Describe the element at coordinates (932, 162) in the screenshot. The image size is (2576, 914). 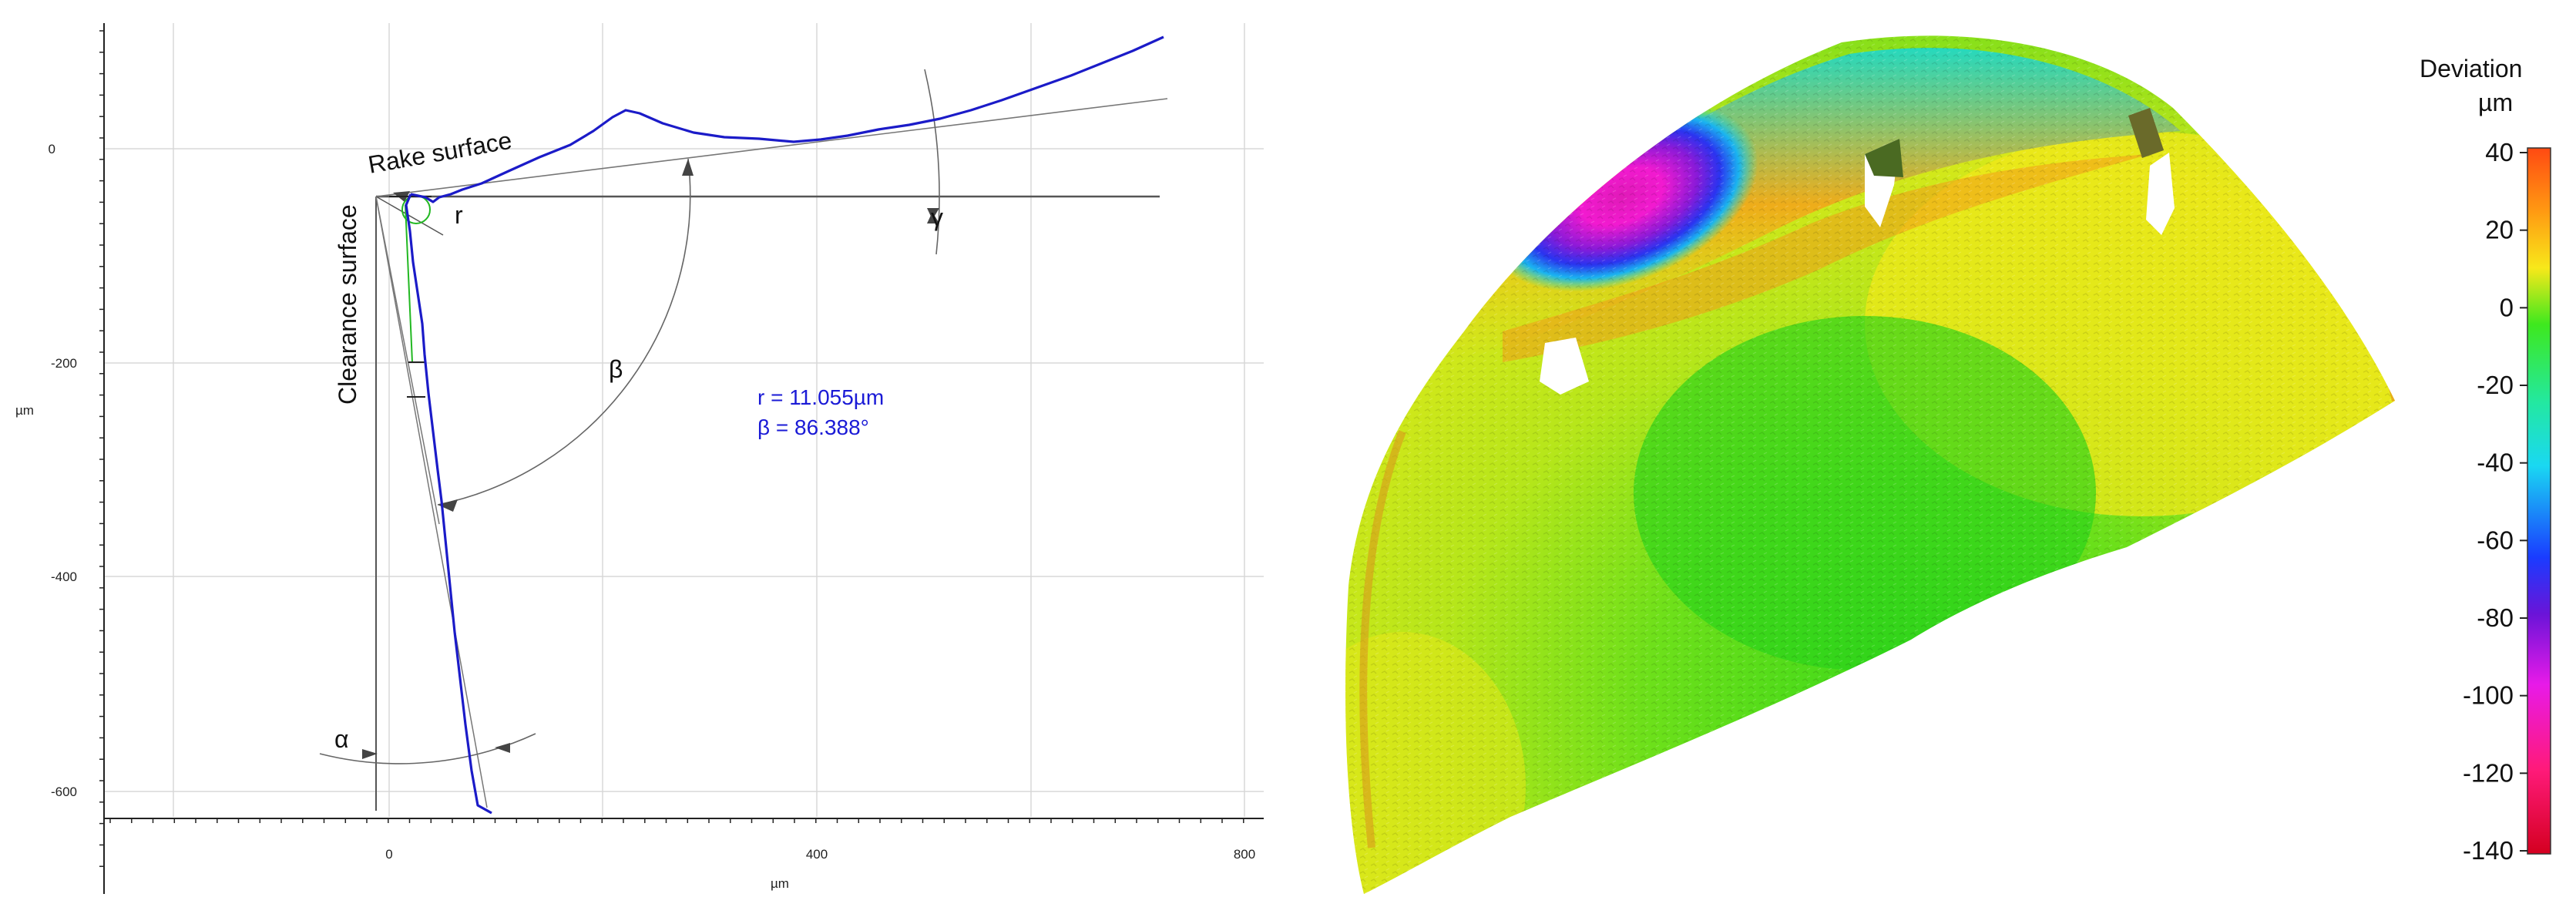
I see `gamma-arc` at that location.